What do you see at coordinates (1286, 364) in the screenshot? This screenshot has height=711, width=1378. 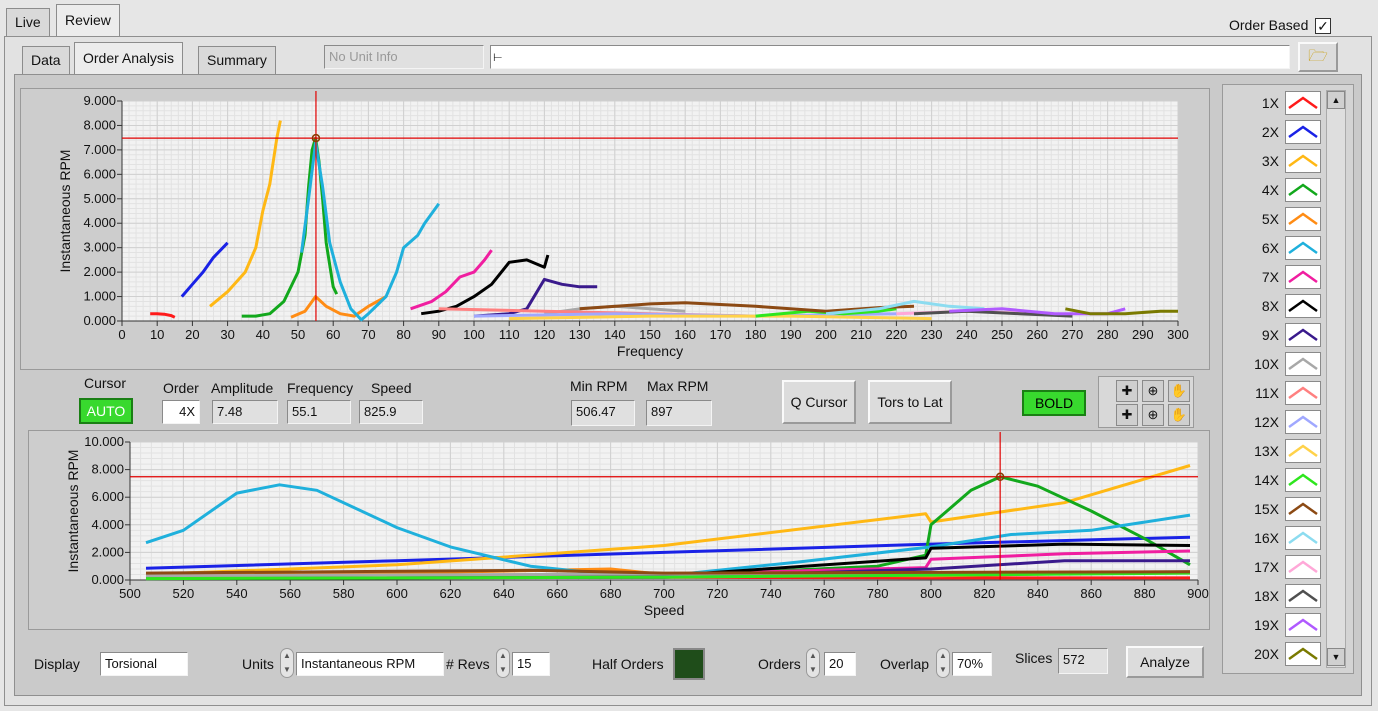 I see `legend-item: 10X` at bounding box center [1286, 364].